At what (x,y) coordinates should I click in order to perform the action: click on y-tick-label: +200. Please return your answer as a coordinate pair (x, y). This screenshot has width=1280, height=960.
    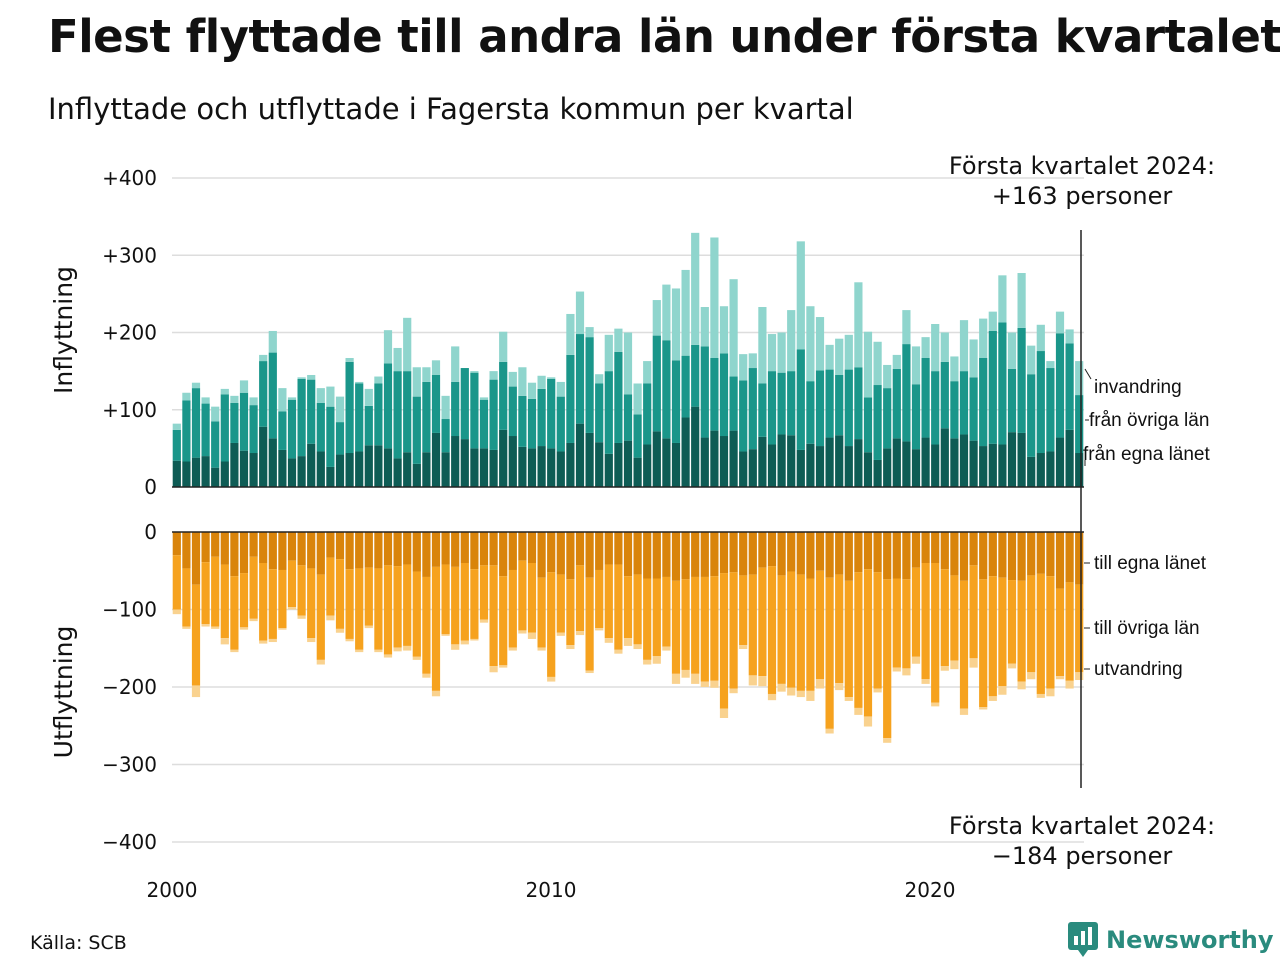
    Looking at the image, I should click on (129, 333).